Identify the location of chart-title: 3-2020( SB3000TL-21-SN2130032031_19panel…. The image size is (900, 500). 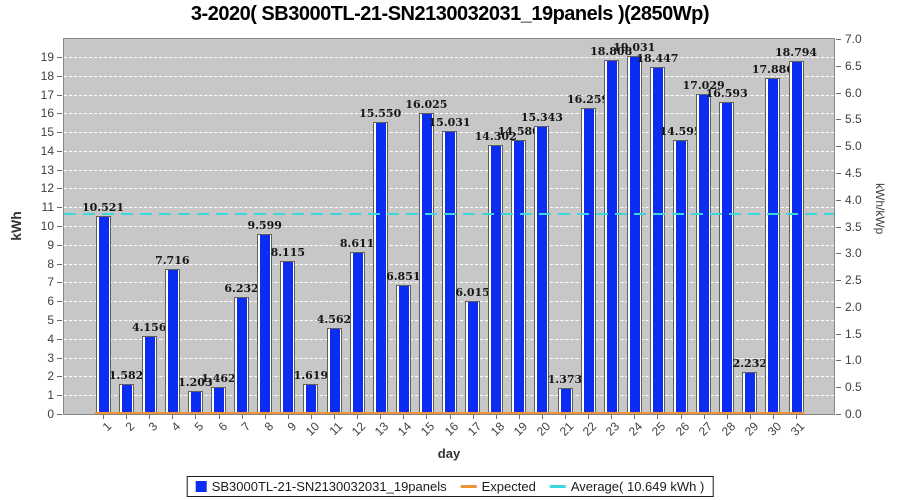
(450, 14).